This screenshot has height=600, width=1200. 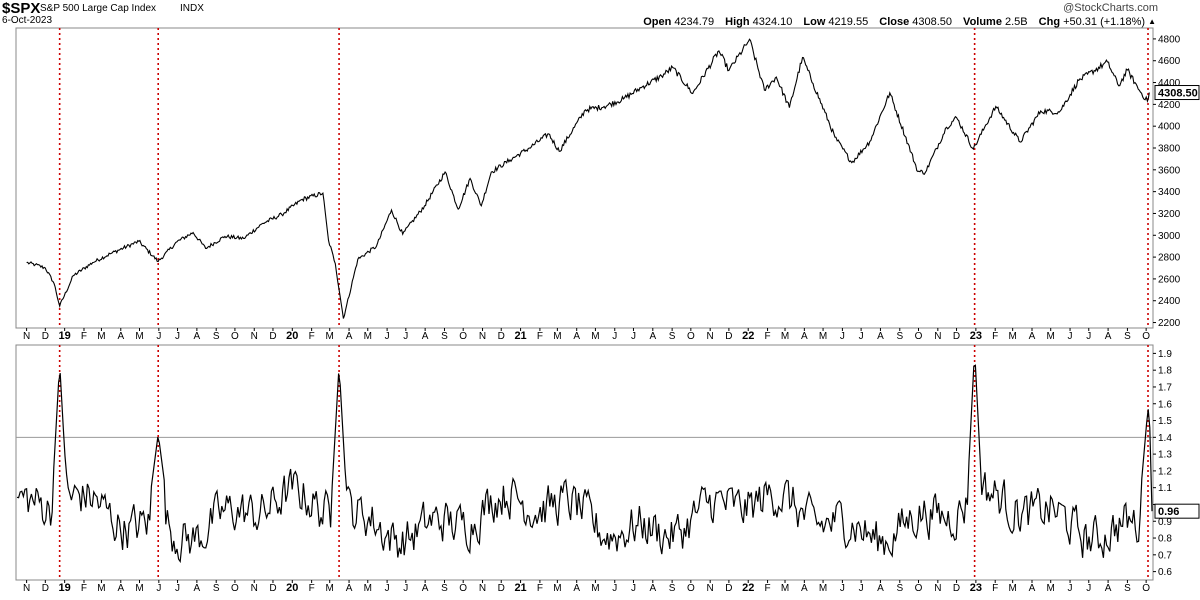 What do you see at coordinates (21, 8) in the screenshot?
I see `symbol-label: $SPX` at bounding box center [21, 8].